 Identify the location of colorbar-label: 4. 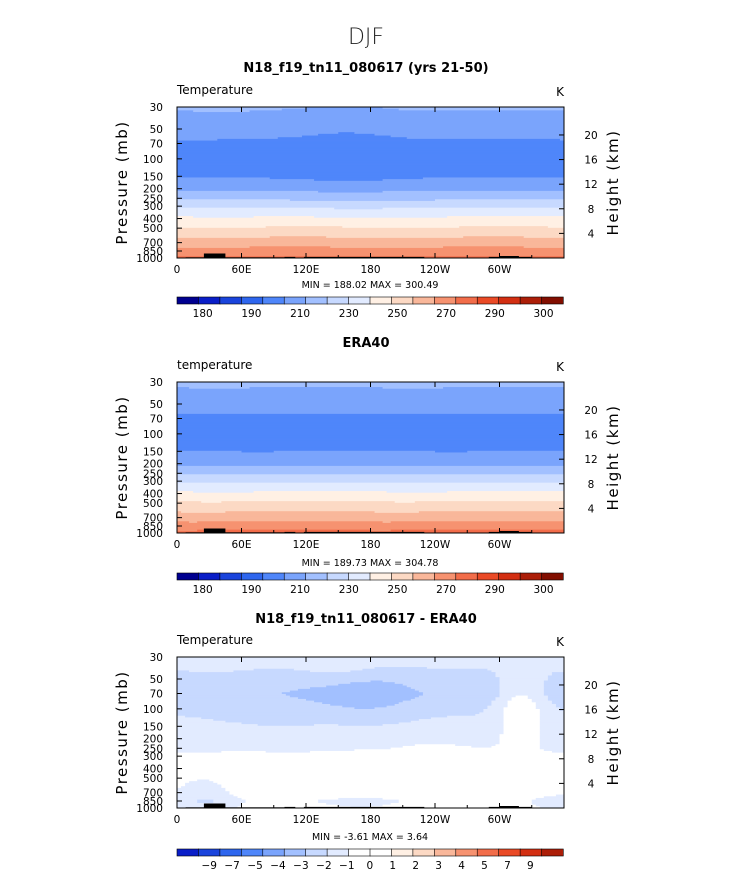
(461, 866).